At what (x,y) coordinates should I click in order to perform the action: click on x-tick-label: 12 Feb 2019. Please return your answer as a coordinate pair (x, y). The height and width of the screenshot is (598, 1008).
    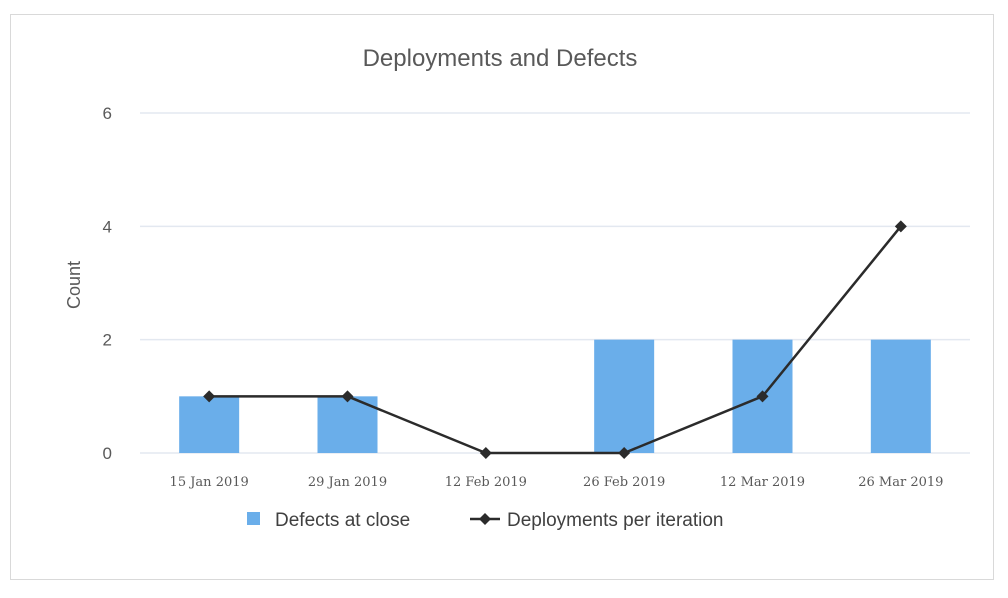
    Looking at the image, I should click on (486, 482).